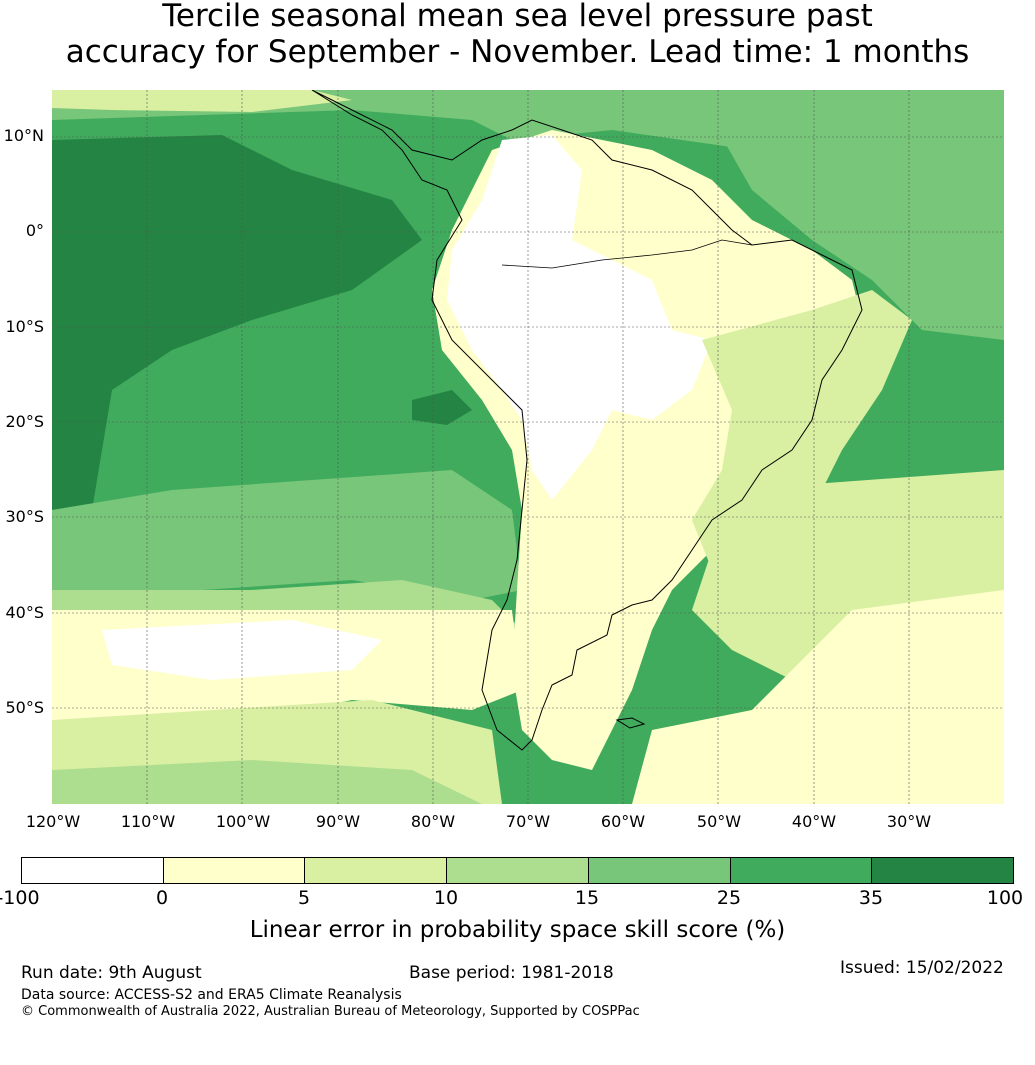 The image size is (1035, 1065). What do you see at coordinates (818, 697) in the screenshot?
I see `skill-region-atlantic-southeast` at bounding box center [818, 697].